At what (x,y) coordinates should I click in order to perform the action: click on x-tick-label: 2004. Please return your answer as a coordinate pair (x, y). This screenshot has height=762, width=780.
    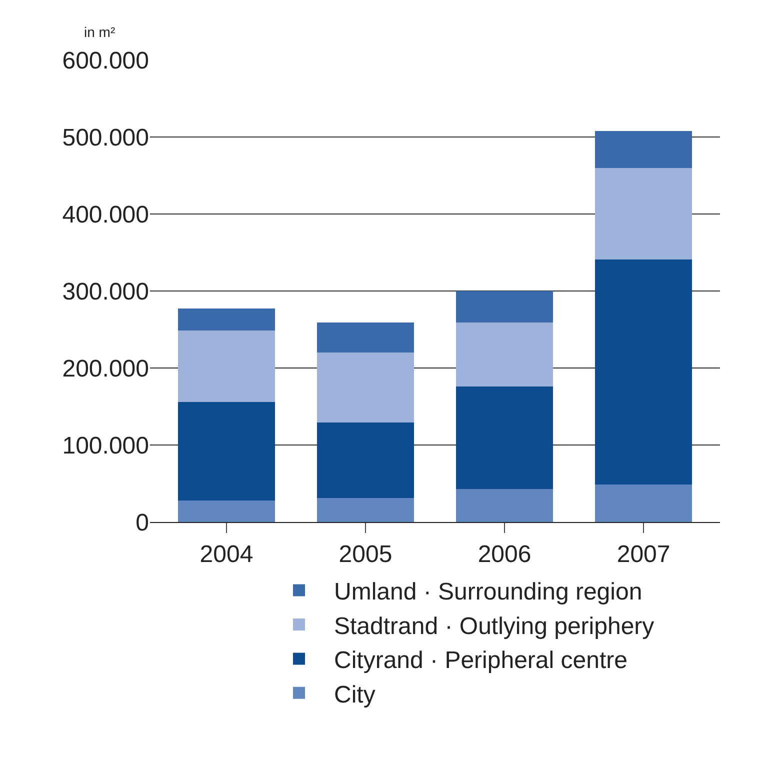
    Looking at the image, I should click on (227, 554).